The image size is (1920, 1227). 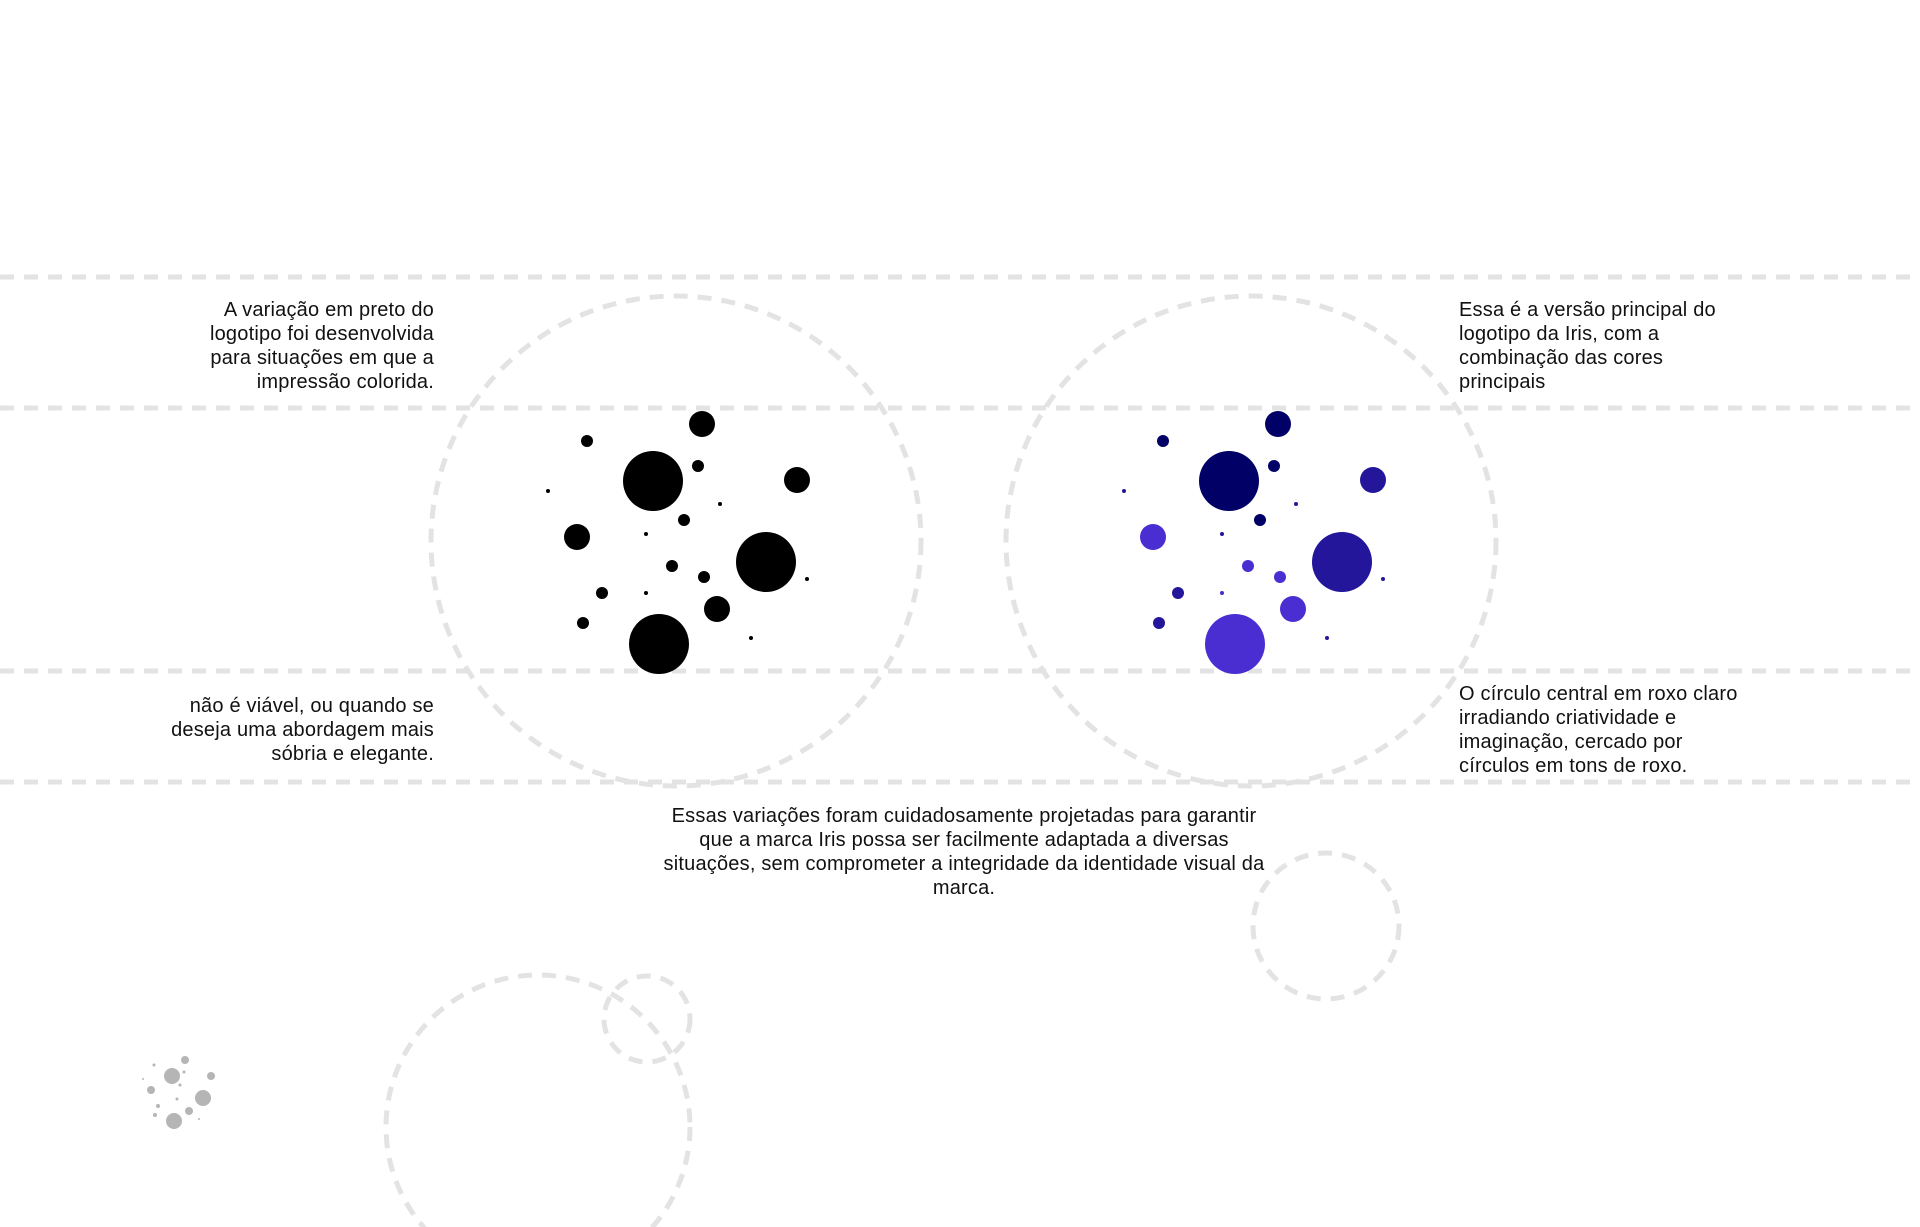 What do you see at coordinates (647, 1019) in the screenshot?
I see `guide-circle-bottom-small` at bounding box center [647, 1019].